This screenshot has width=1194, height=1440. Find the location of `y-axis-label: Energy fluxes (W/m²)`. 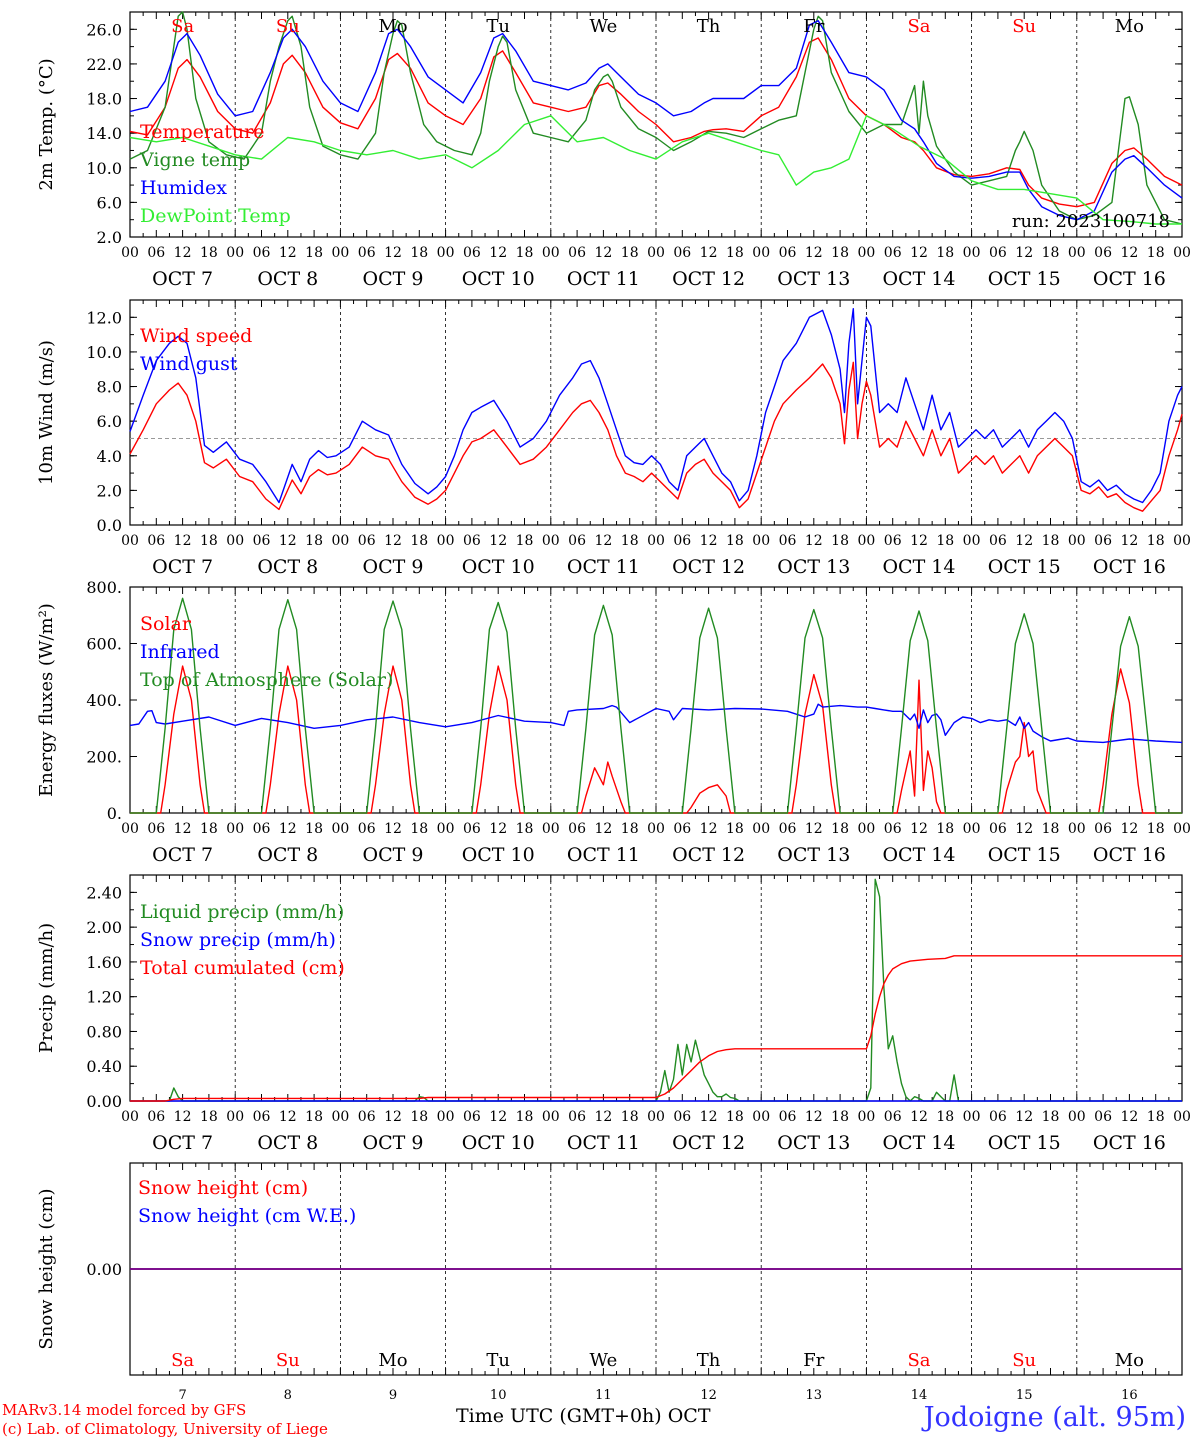

y-axis-label: Energy fluxes (W/m²) is located at coordinates (46, 700).